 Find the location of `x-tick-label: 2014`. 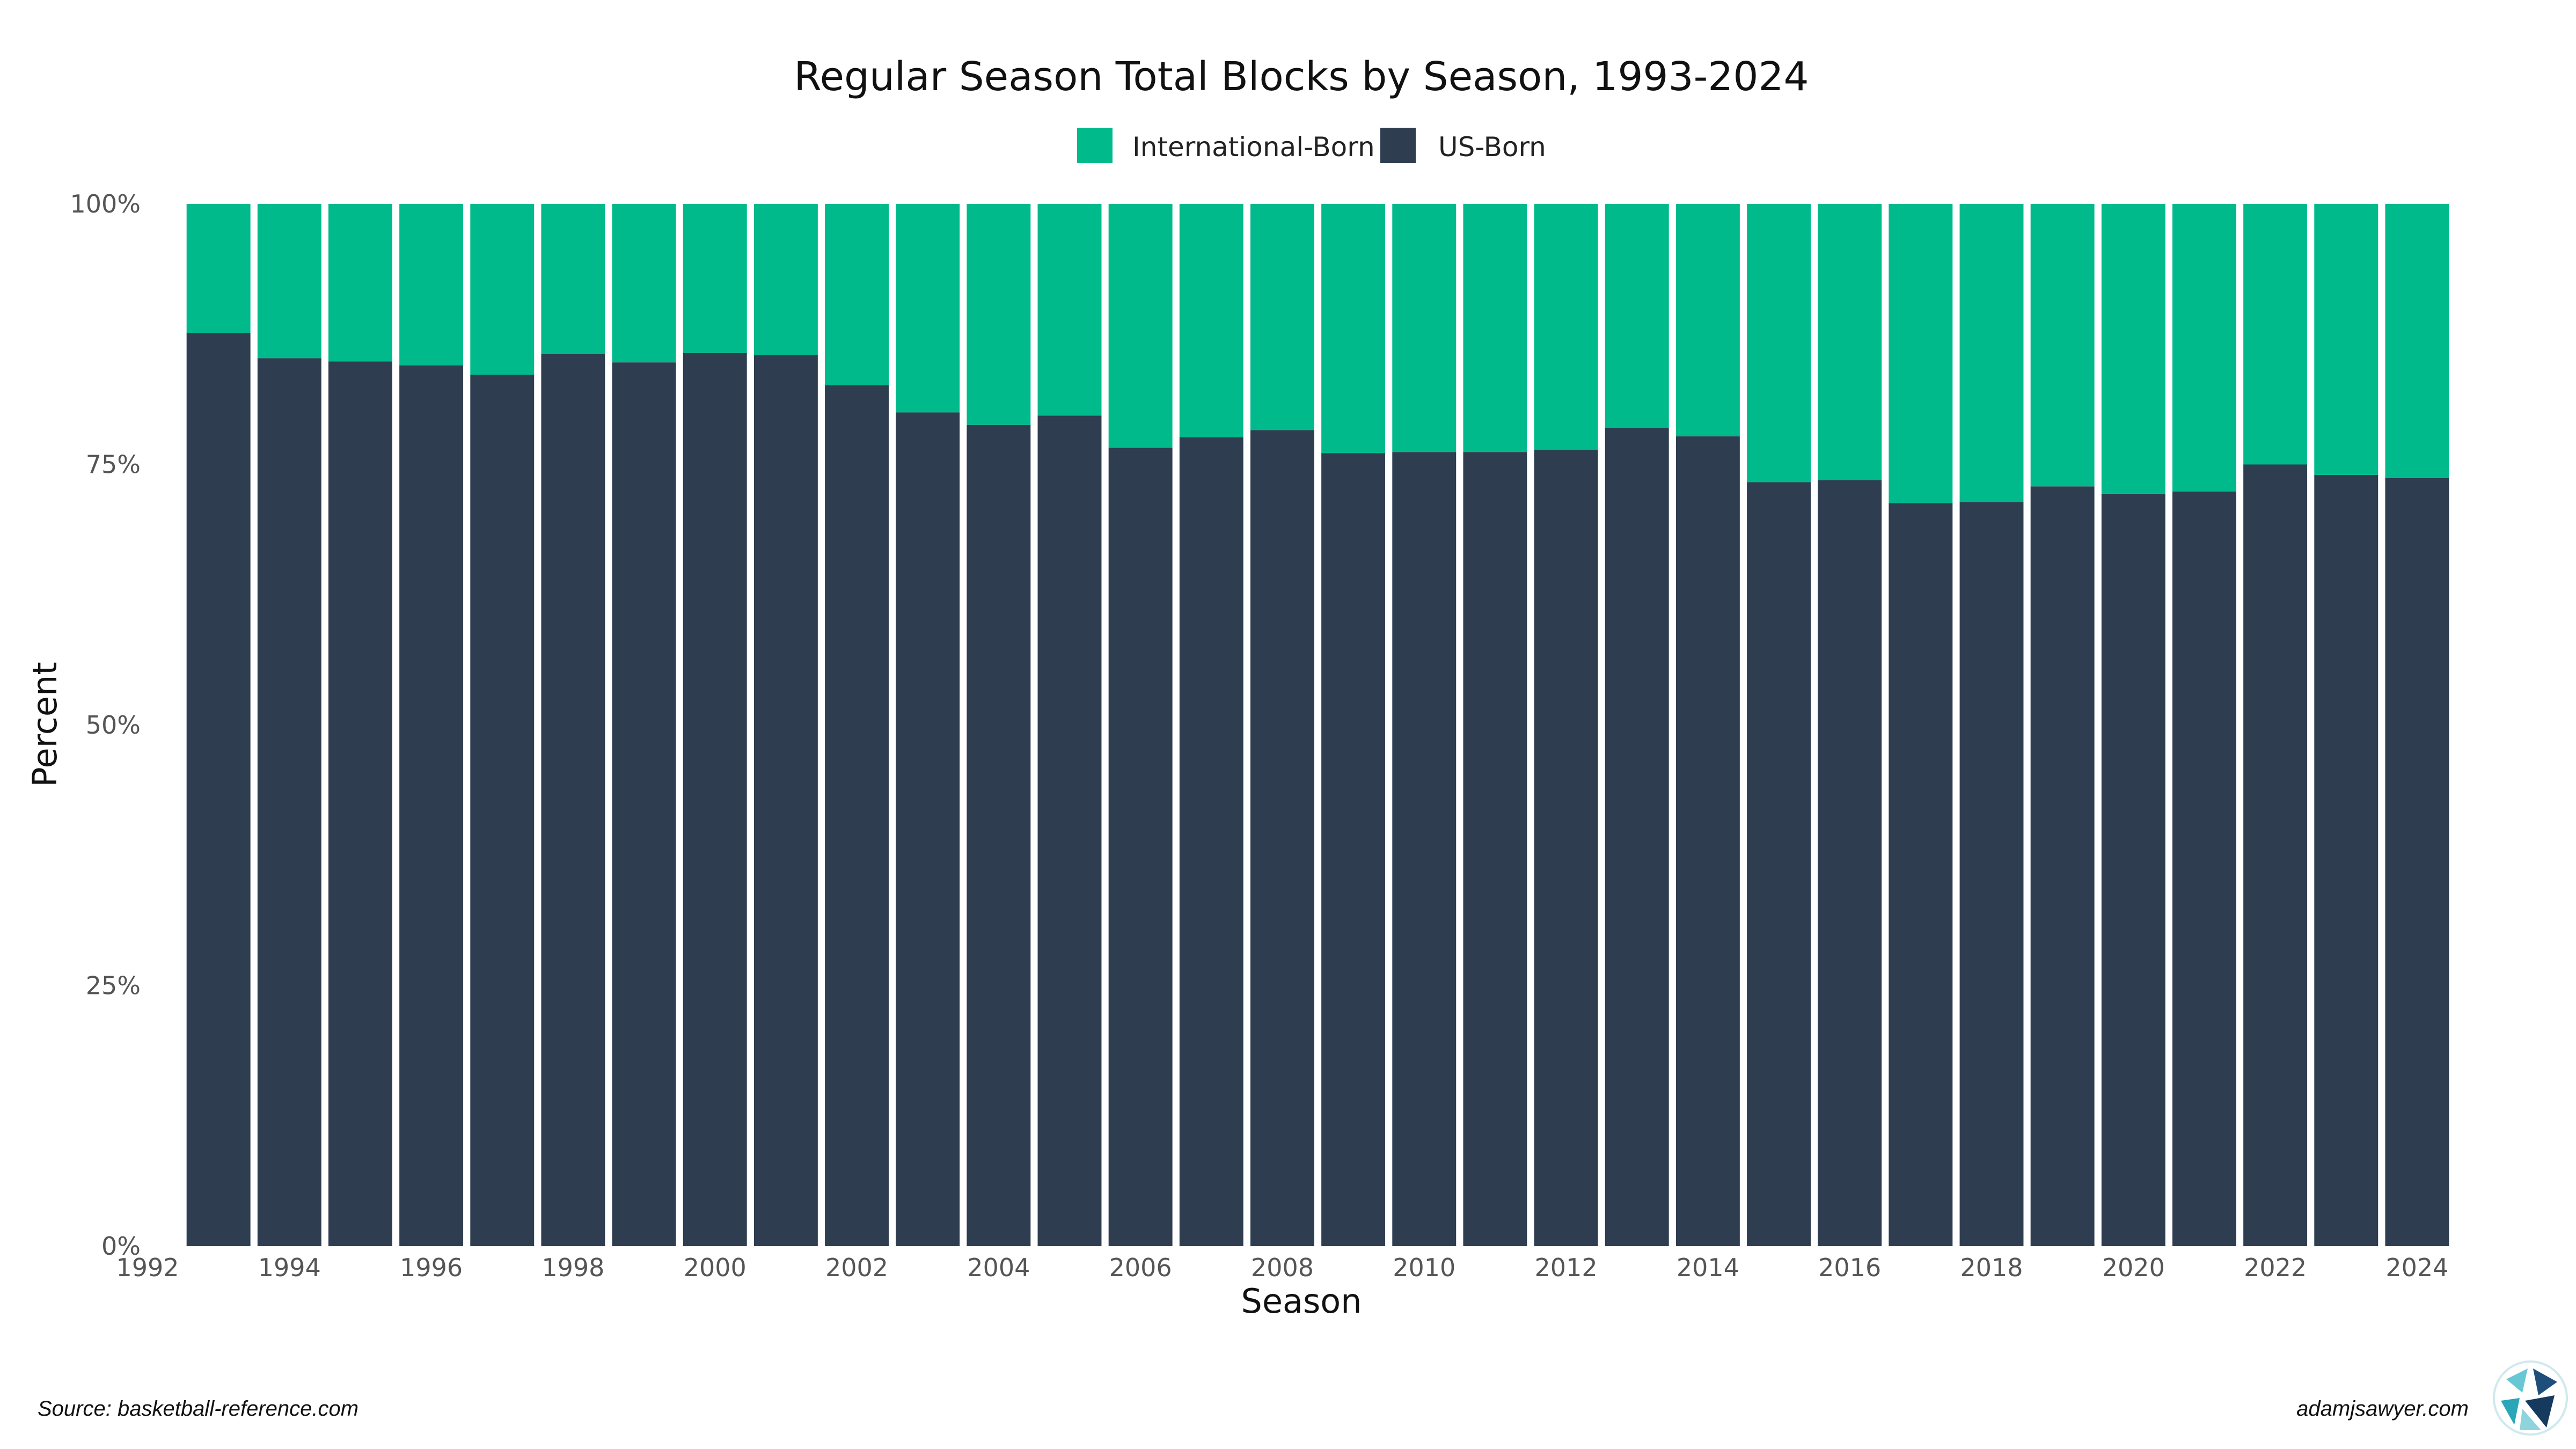

x-tick-label: 2014 is located at coordinates (1708, 1267).